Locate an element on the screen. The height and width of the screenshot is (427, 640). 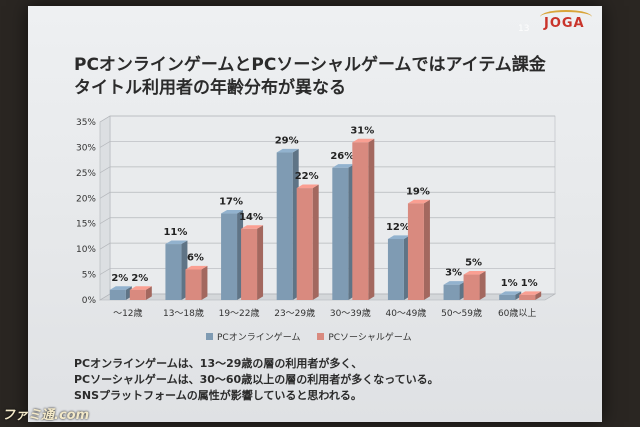
y-tick-label: 5% is located at coordinates (89, 276).